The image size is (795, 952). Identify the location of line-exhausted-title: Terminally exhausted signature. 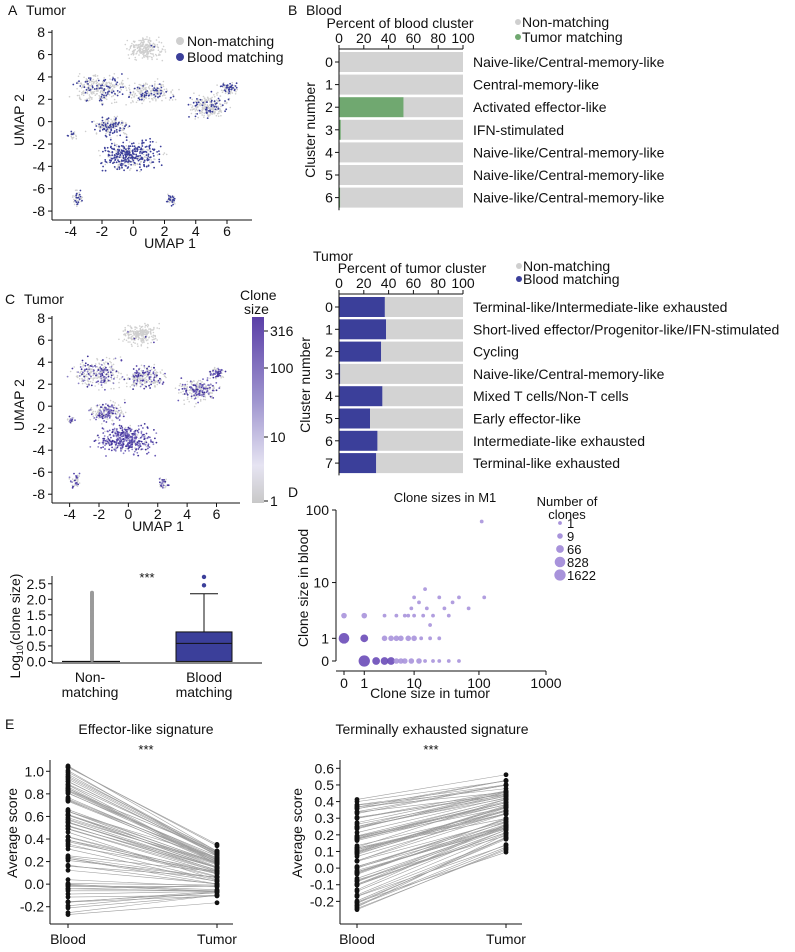
(432, 729).